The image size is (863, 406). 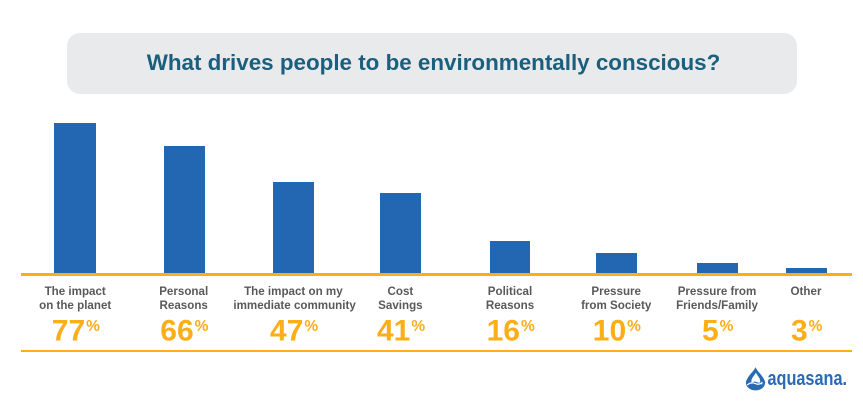 What do you see at coordinates (808, 379) in the screenshot?
I see `svg-text: aquasana.` at bounding box center [808, 379].